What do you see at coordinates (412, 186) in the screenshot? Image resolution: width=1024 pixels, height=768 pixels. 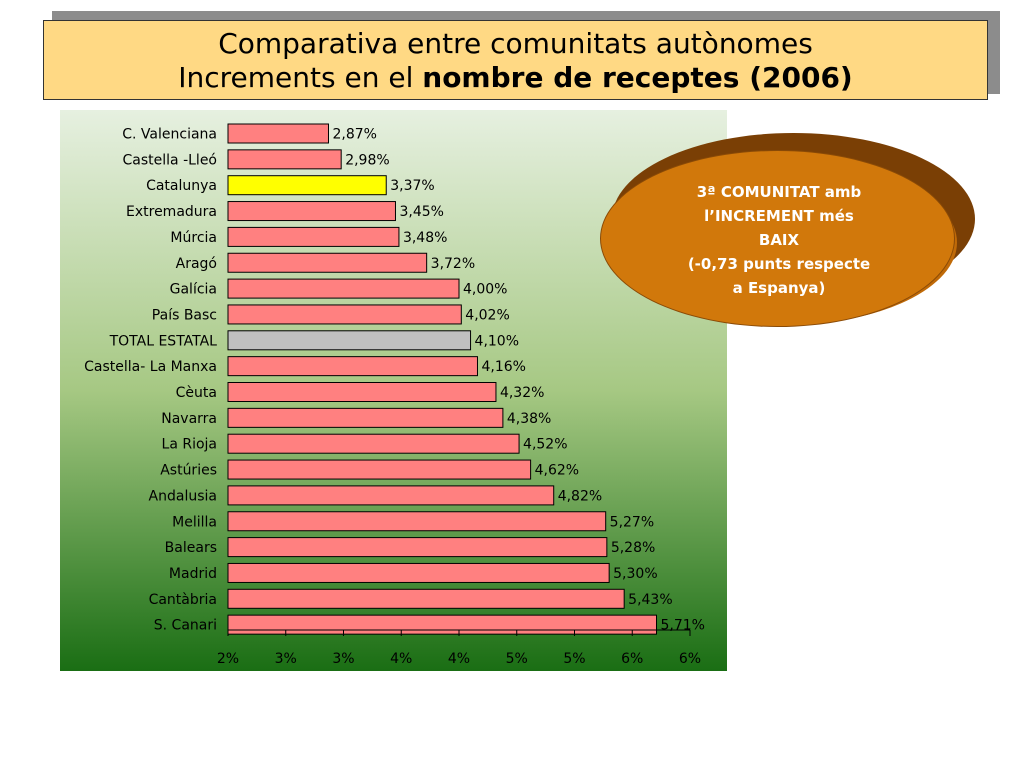 I see `data-label-2: 3,37%` at bounding box center [412, 186].